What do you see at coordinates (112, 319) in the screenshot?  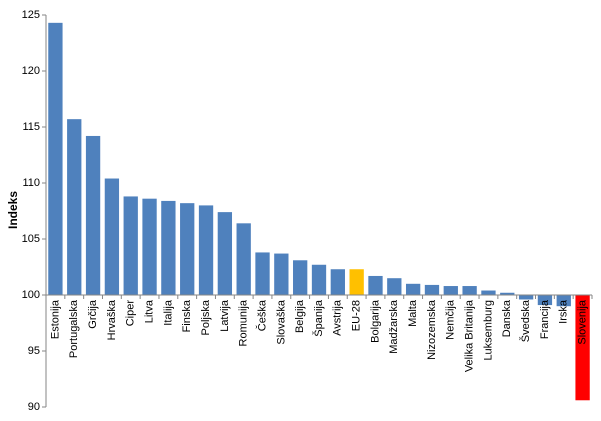 I see `x-tick-label: Hrvaška` at bounding box center [112, 319].